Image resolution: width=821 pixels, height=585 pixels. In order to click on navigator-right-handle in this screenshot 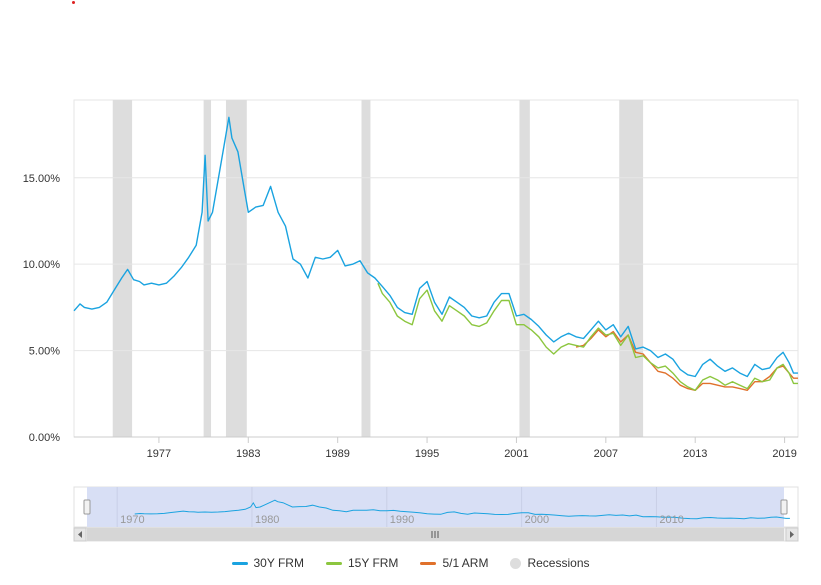, I will do `click(784, 507)`.